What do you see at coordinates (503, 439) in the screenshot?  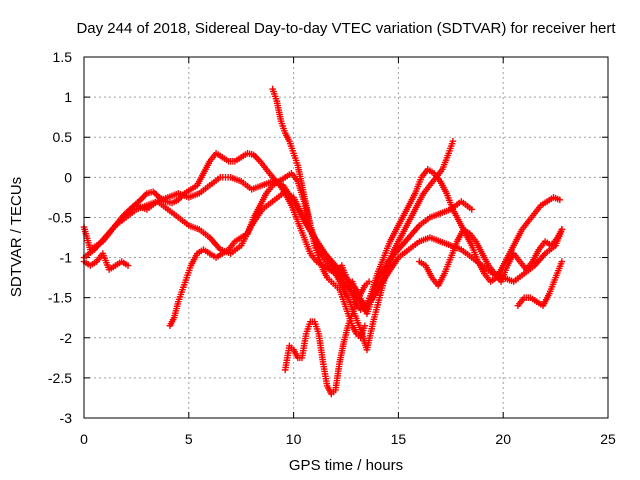 I see `x-tick-label: 20` at bounding box center [503, 439].